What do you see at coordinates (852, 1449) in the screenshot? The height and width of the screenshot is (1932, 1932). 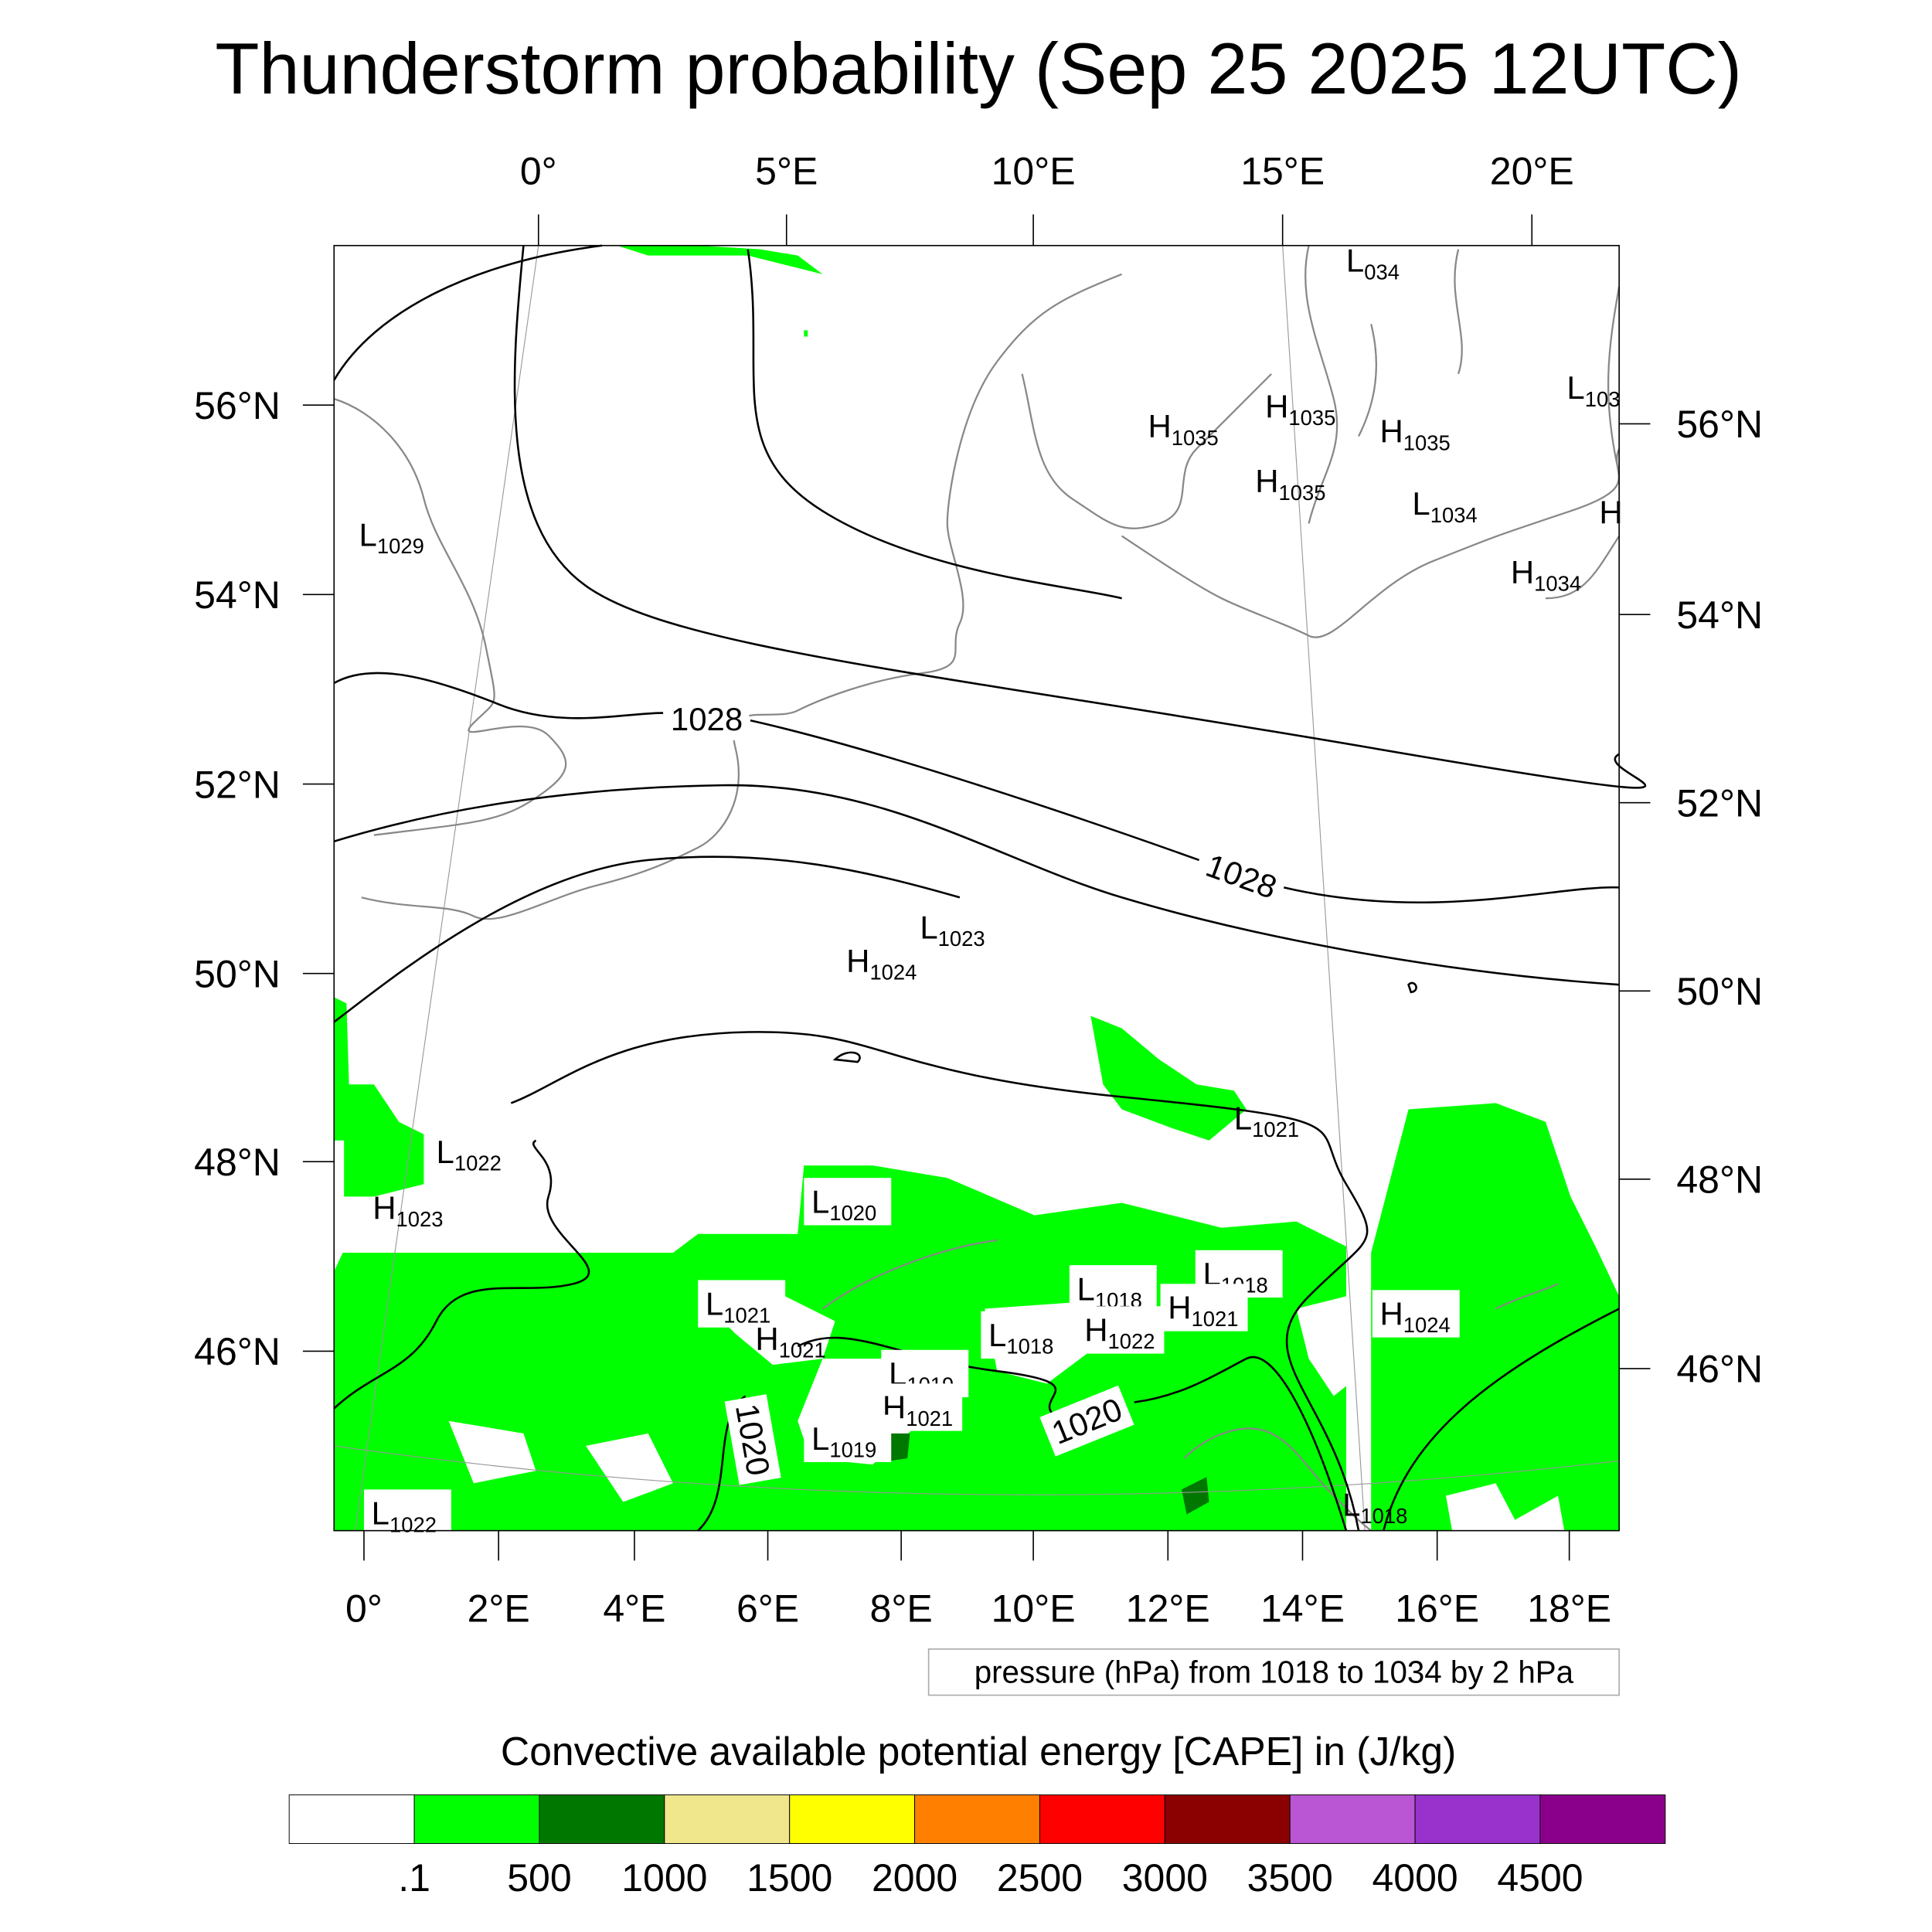 I see `center-value: 1019` at bounding box center [852, 1449].